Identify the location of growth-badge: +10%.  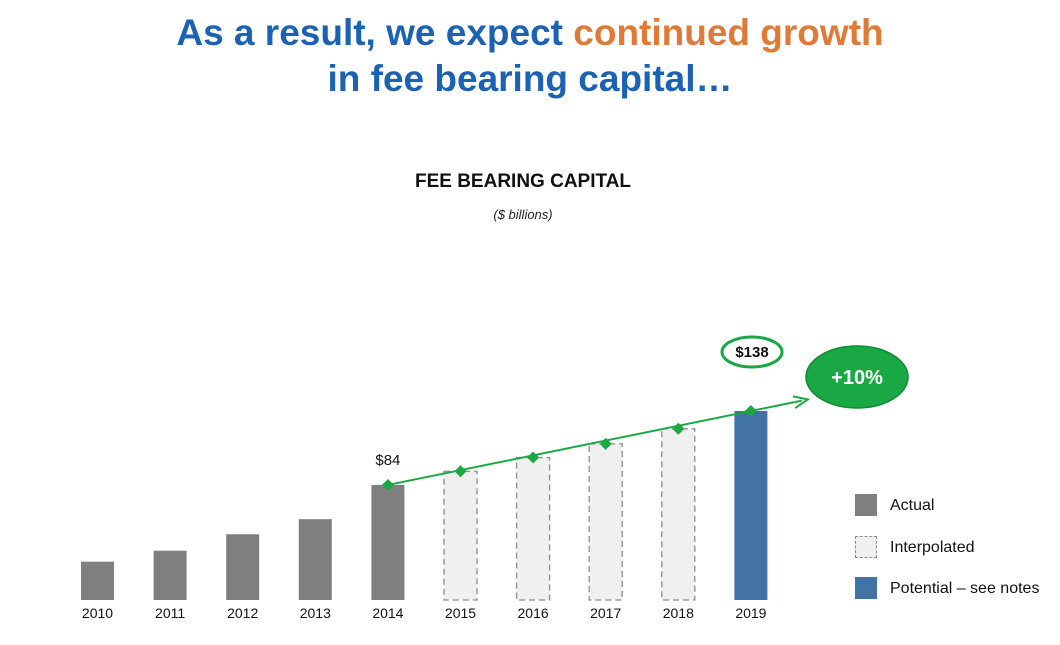
(857, 377).